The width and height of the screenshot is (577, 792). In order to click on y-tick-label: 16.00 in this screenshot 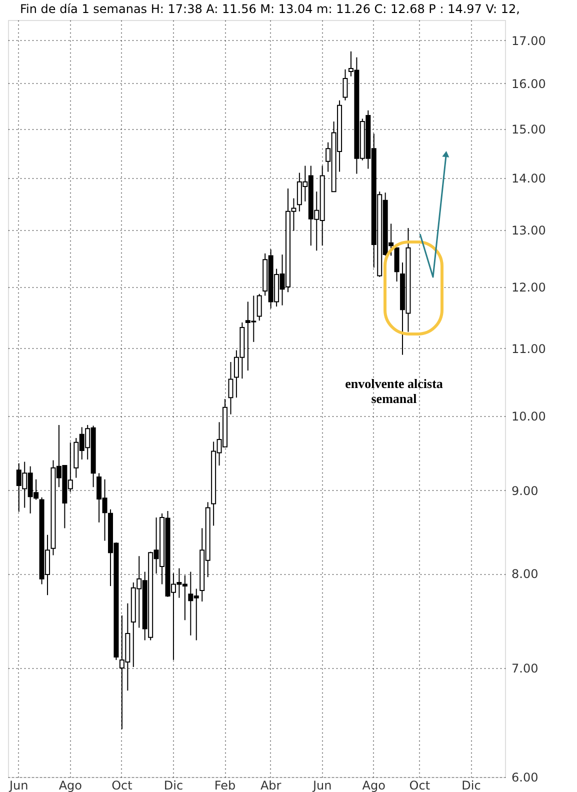, I will do `click(529, 83)`.